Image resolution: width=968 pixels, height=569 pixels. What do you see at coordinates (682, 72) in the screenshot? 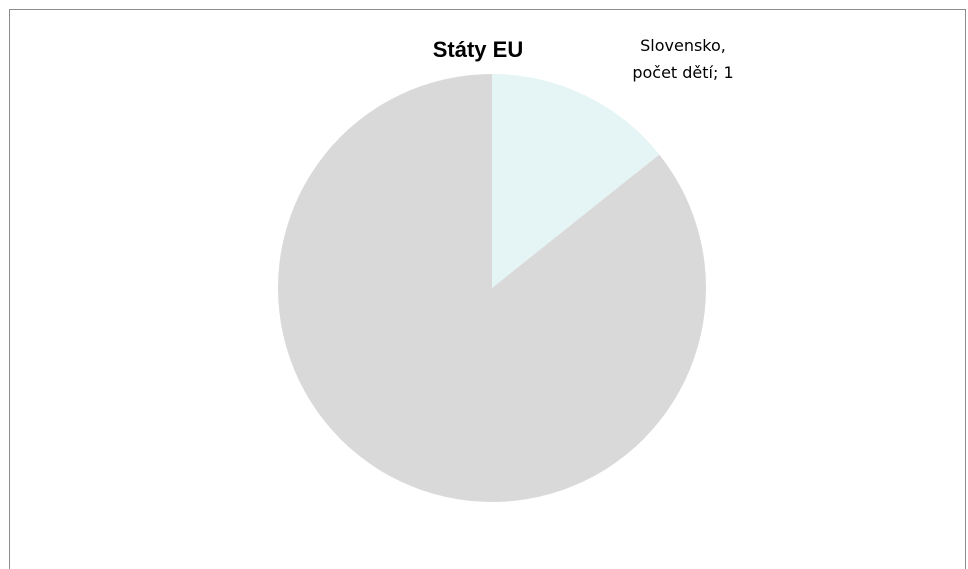
I see `data-label-line: počet dětí; 1` at bounding box center [682, 72].